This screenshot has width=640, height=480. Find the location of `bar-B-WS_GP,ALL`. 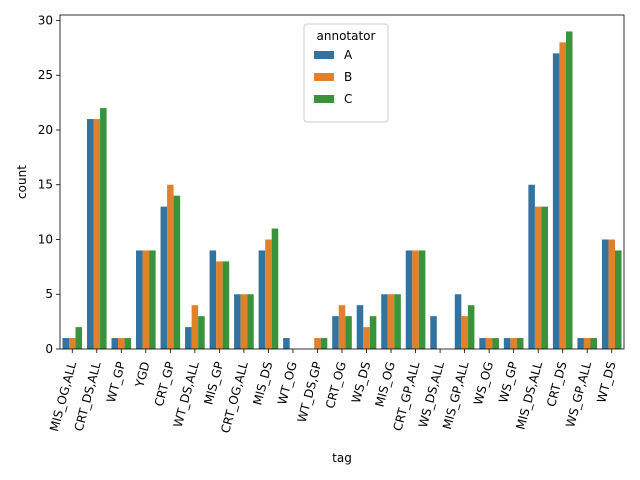

bar-B-WS_GP,ALL is located at coordinates (587, 343).